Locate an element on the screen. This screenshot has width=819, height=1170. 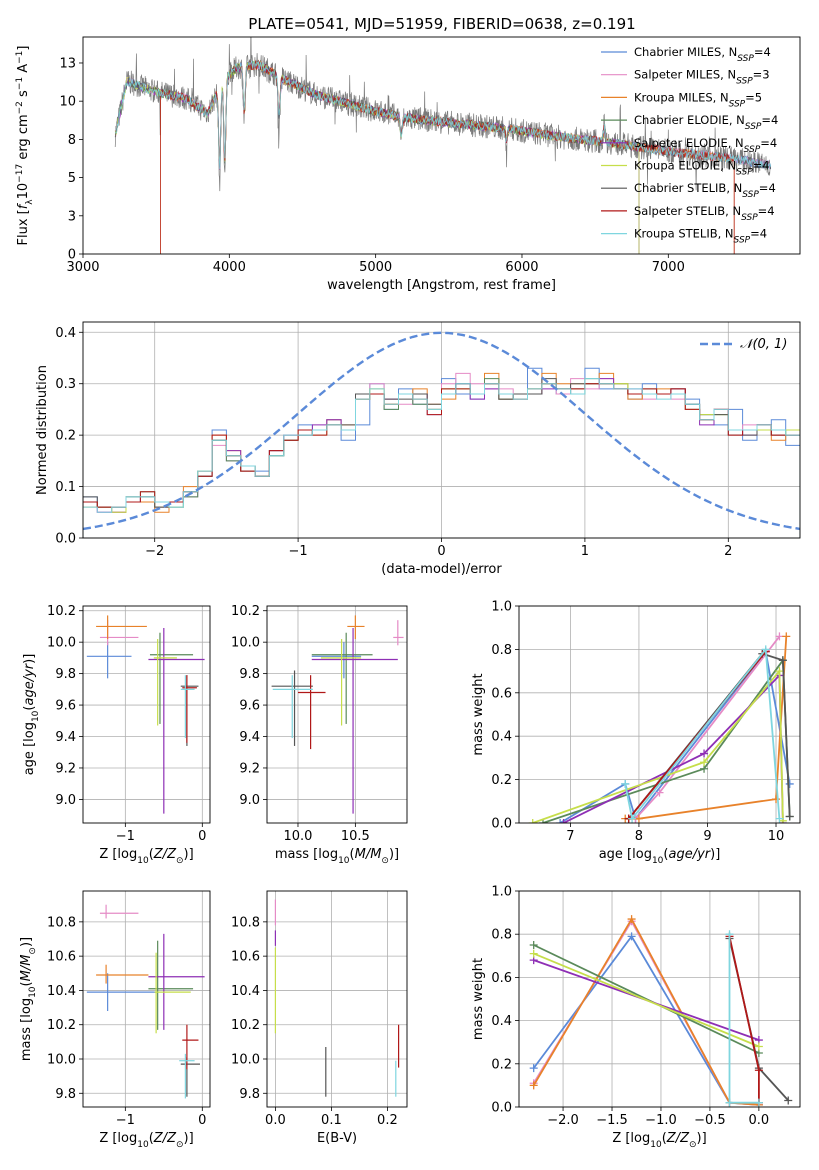
ticks: 0.0 0.1 0.2 9.8 10.0 10.2 10.4 10.6 10.8 is located at coordinates (314, 1021).